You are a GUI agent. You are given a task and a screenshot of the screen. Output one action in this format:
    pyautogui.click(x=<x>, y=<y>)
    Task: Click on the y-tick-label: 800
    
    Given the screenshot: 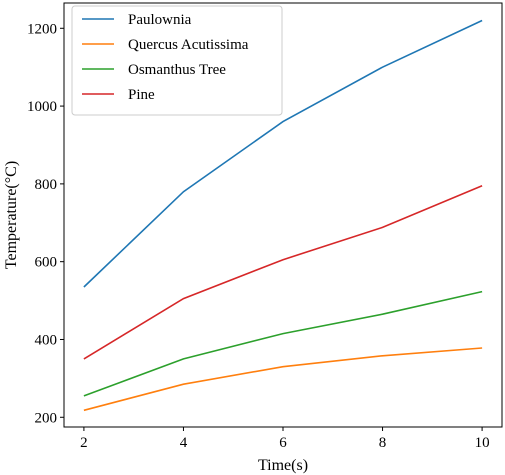 What is the action you would take?
    pyautogui.click(x=46, y=185)
    